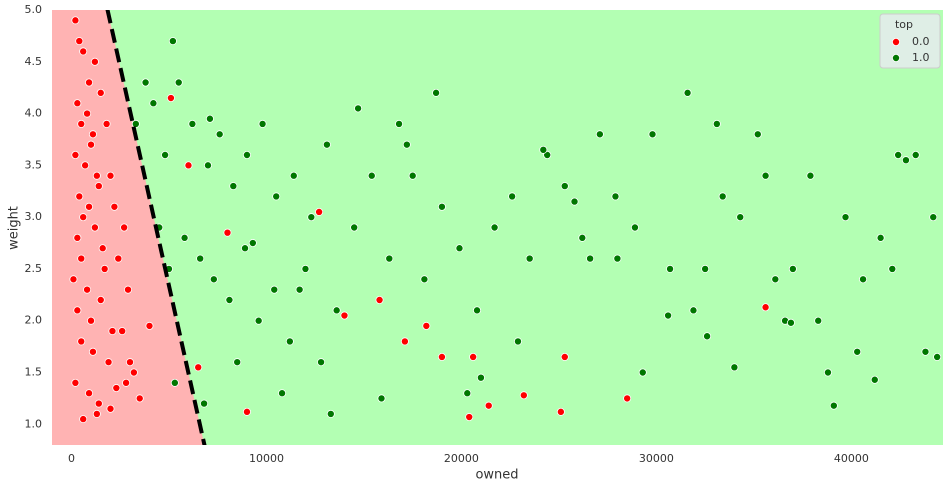 Image resolution: width=951 pixels, height=493 pixels. Describe the element at coordinates (266, 458) in the screenshot. I see `x-tick-label: 10000` at that location.